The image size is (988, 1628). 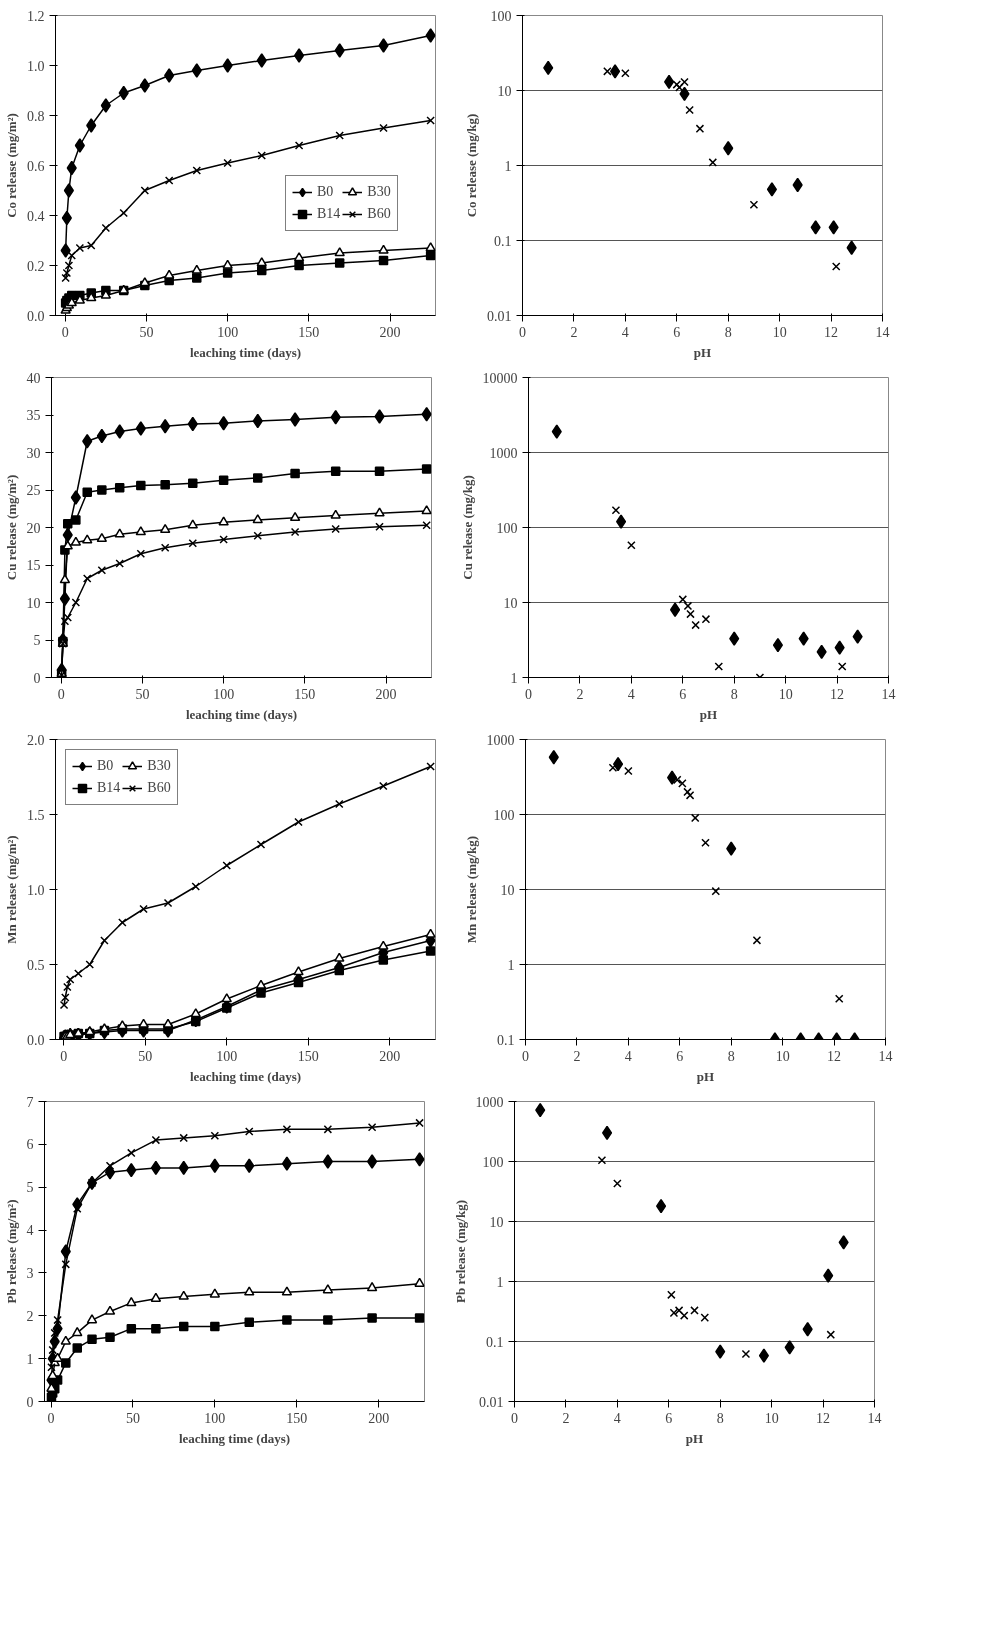 What do you see at coordinates (33, 415) in the screenshot?
I see `y-tick-label: 35` at bounding box center [33, 415].